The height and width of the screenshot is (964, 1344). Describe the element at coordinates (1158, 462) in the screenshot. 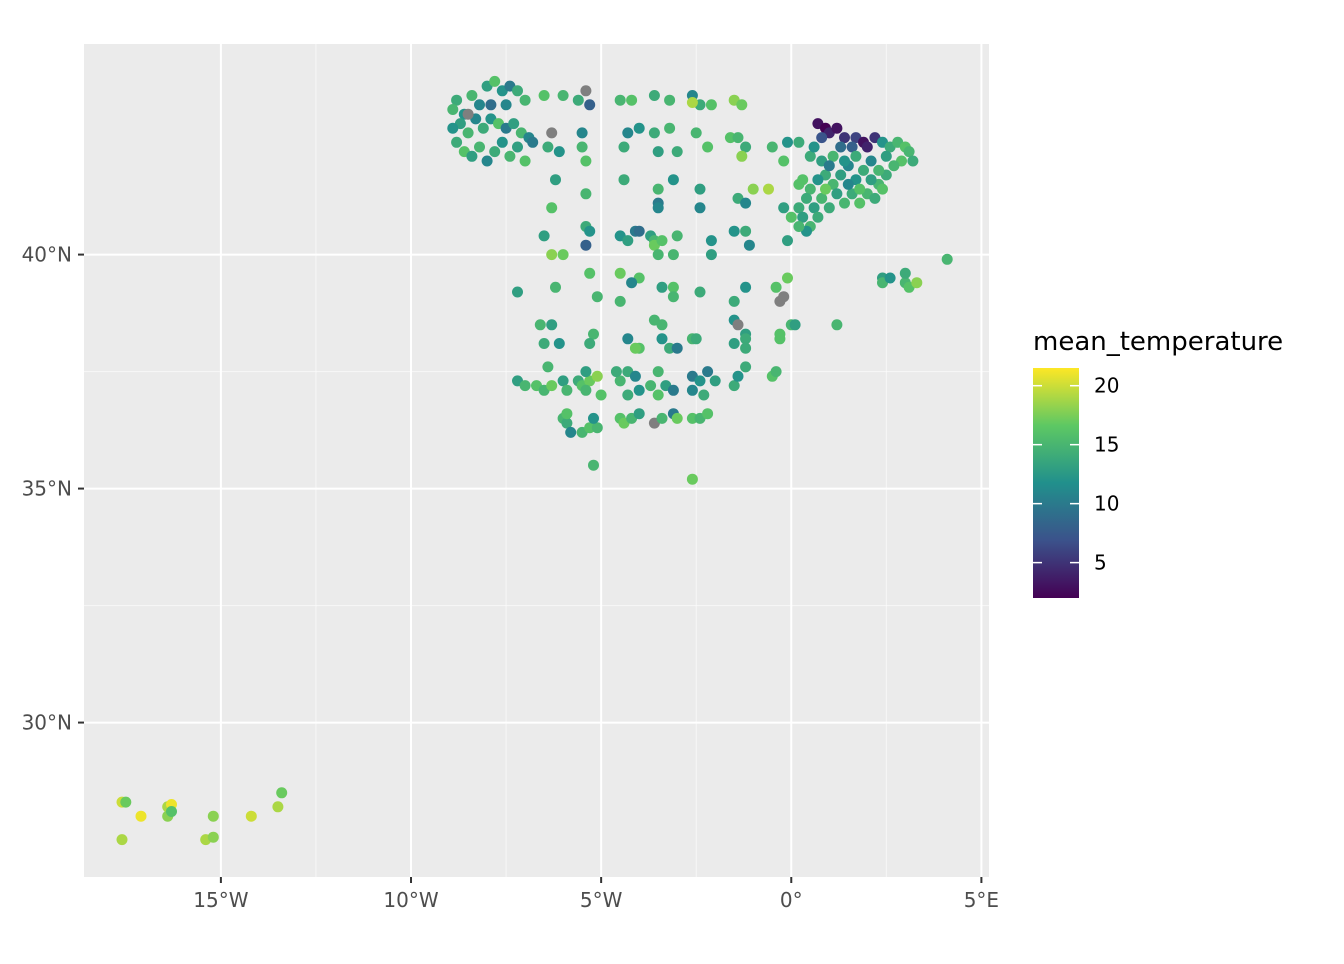

I see `legend: mean_temperature 5 10 15 20` at that location.